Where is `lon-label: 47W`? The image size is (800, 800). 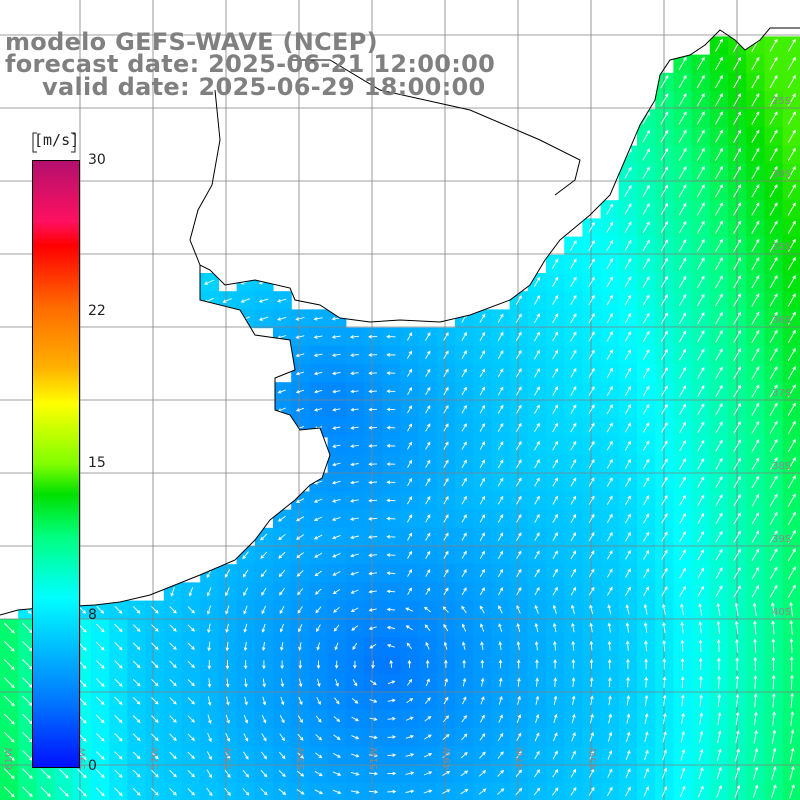
lon-label: 47W is located at coordinates (520, 758).